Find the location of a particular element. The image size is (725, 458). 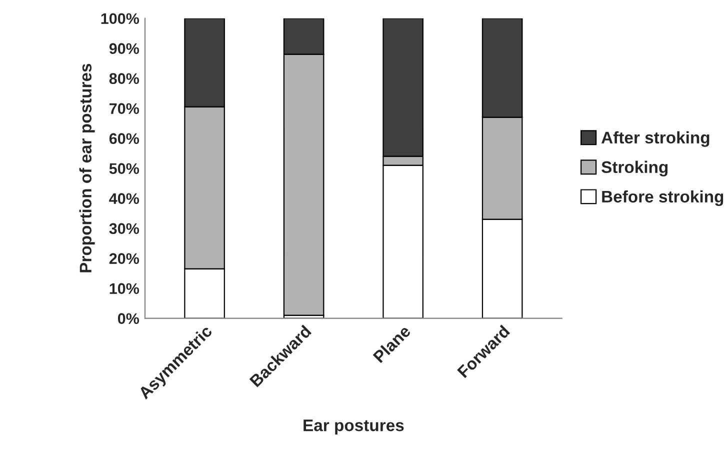

legend-label: Before stroking is located at coordinates (663, 198).